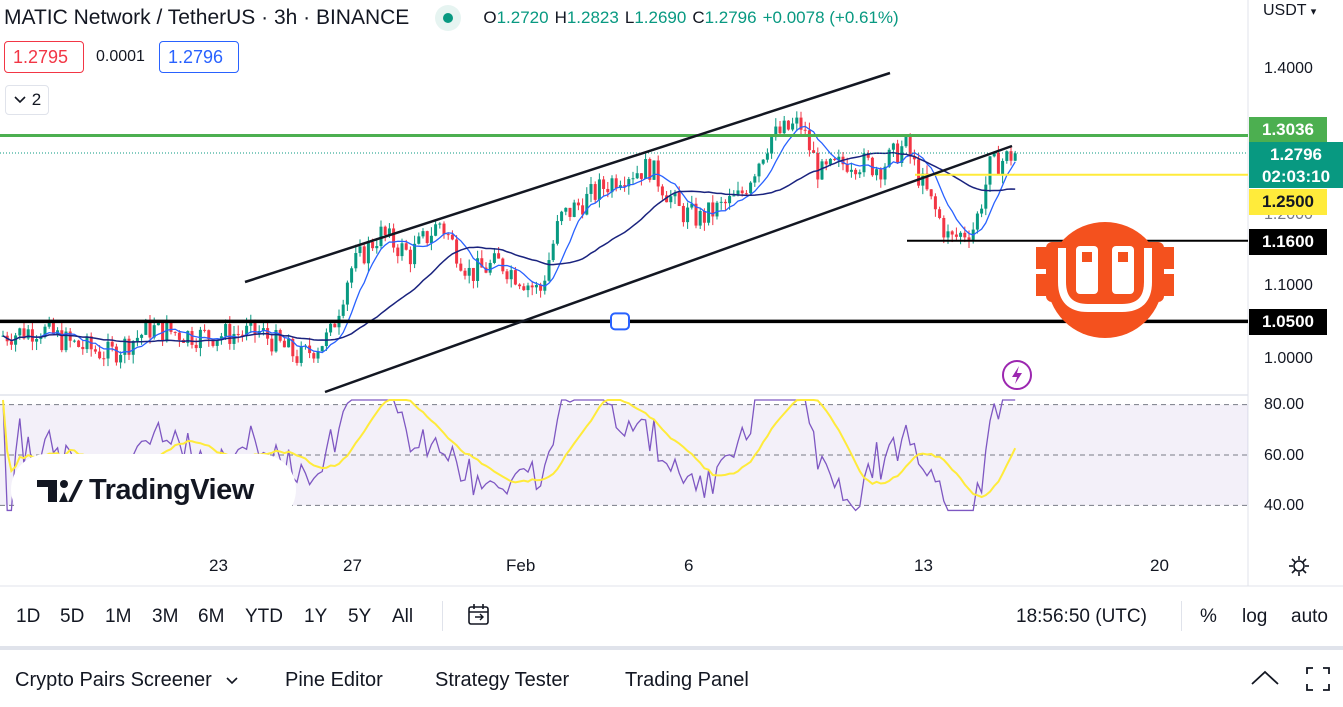 The image size is (1343, 707). I want to click on range-5y: 5Y, so click(360, 616).